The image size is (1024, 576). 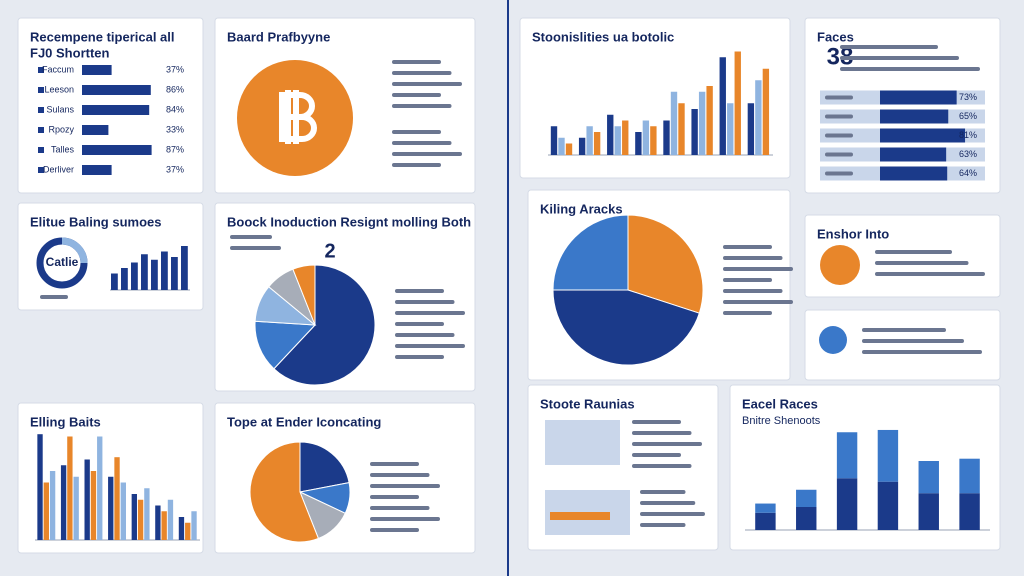 What do you see at coordinates (902, 345) in the screenshot?
I see `panel` at bounding box center [902, 345].